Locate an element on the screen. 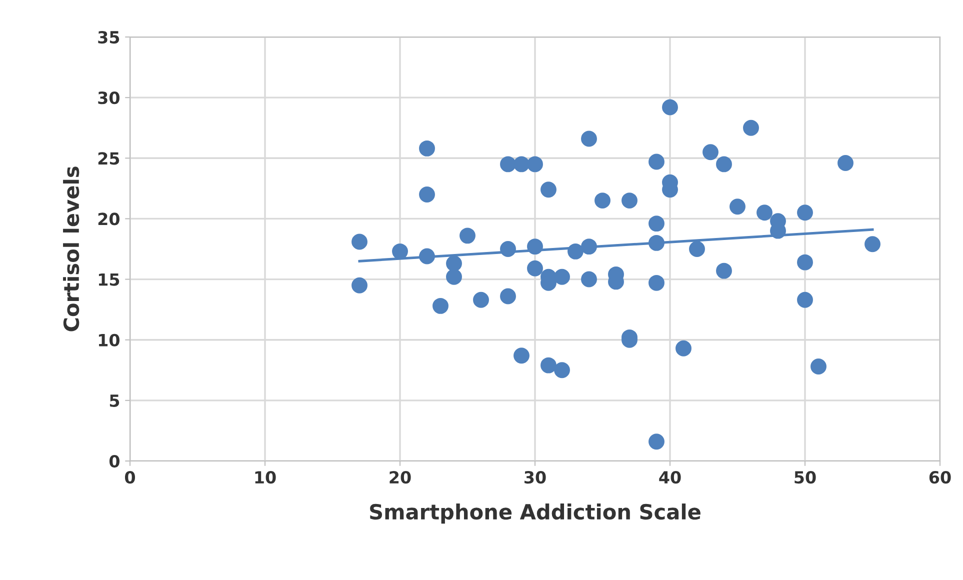 This screenshot has width=963, height=580. x-tick-label: 0 is located at coordinates (130, 477).